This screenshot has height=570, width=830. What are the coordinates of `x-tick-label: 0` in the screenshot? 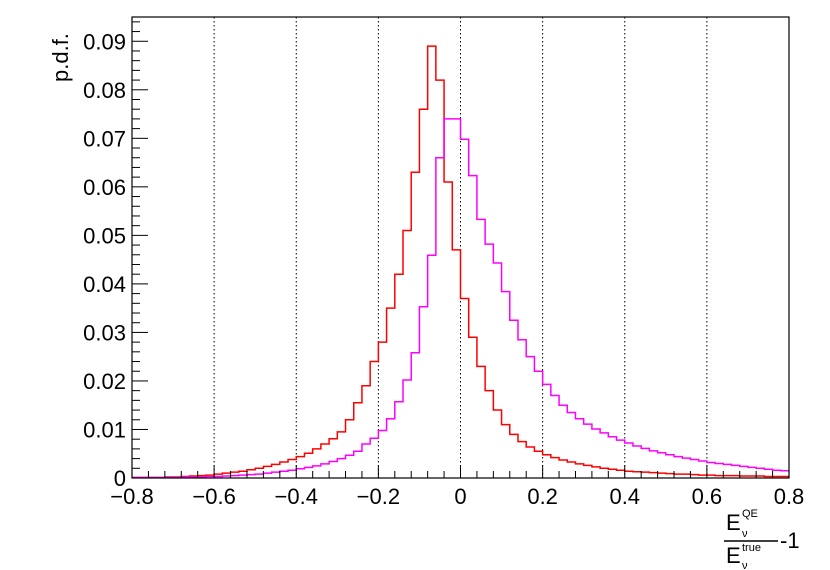 It's located at (460, 496).